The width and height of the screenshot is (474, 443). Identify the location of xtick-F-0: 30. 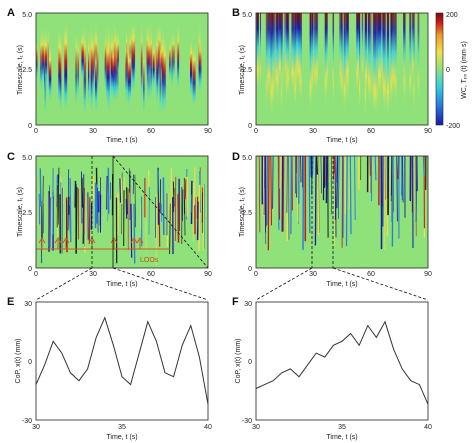
(256, 427).